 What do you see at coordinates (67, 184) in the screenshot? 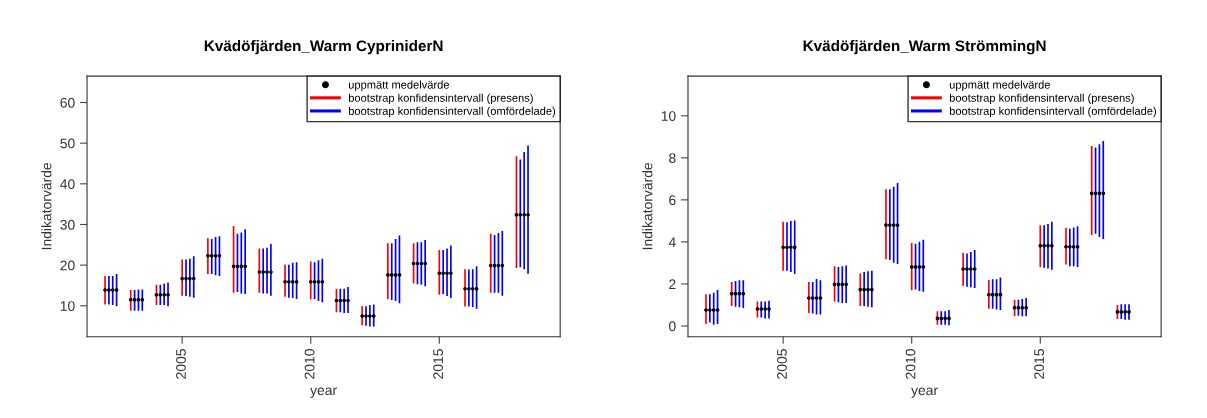
I see `y-tick-label: 40` at bounding box center [67, 184].